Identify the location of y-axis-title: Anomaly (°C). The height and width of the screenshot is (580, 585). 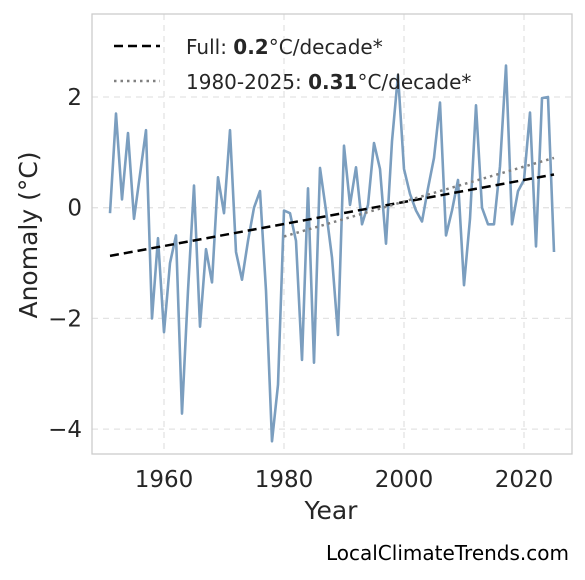
(28, 234).